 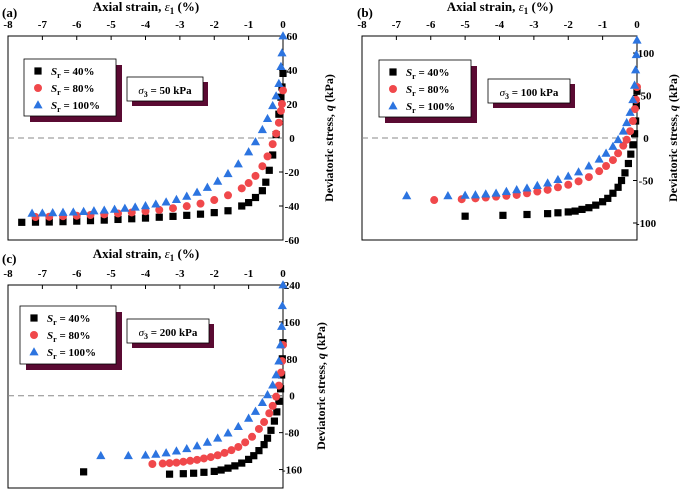 What do you see at coordinates (9, 258) in the screenshot?
I see `panel-label: (c)` at bounding box center [9, 258].